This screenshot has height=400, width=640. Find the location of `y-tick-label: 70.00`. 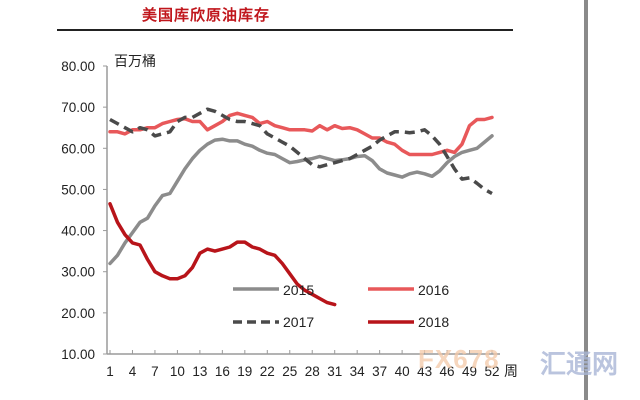

y-tick-label: 70.00 is located at coordinates (78, 107).